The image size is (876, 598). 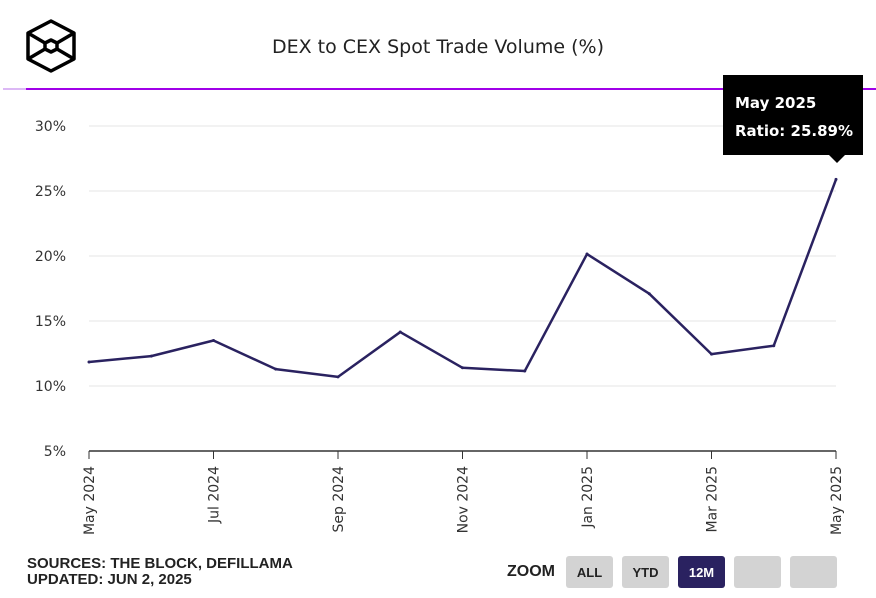 What do you see at coordinates (51, 46) in the screenshot?
I see `the-block-logo-icon` at bounding box center [51, 46].